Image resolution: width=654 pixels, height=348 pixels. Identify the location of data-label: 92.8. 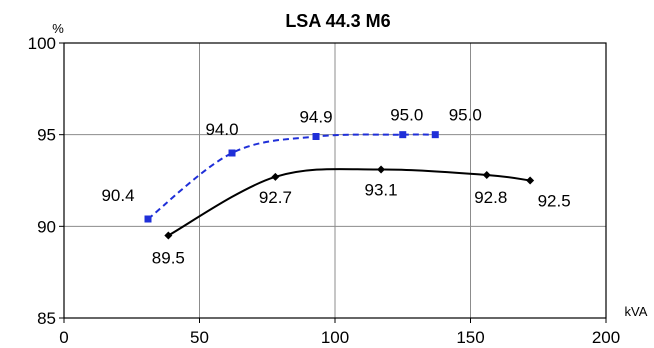
(490, 197).